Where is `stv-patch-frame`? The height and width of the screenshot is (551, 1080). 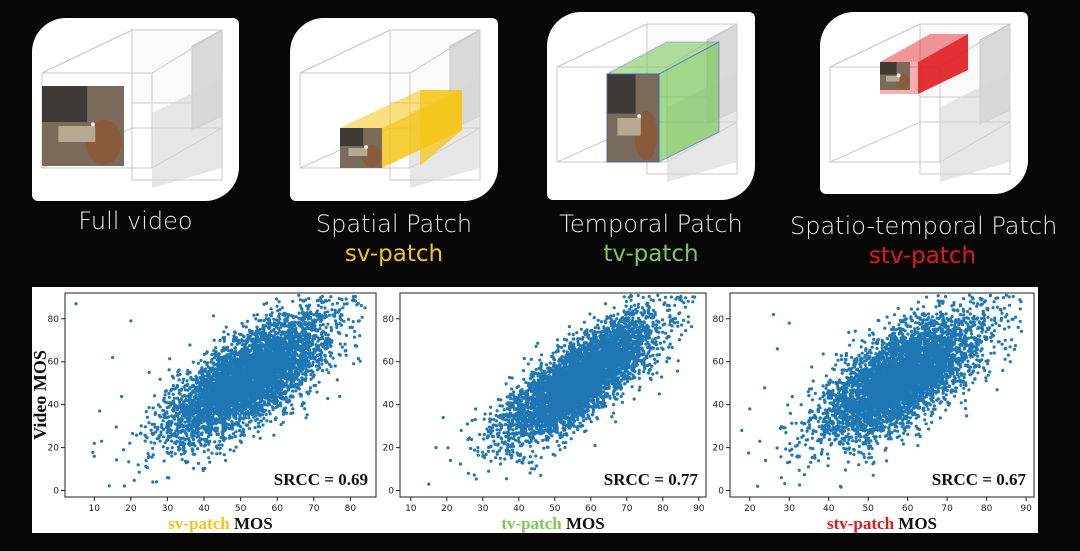
stv-patch-frame is located at coordinates (895, 76).